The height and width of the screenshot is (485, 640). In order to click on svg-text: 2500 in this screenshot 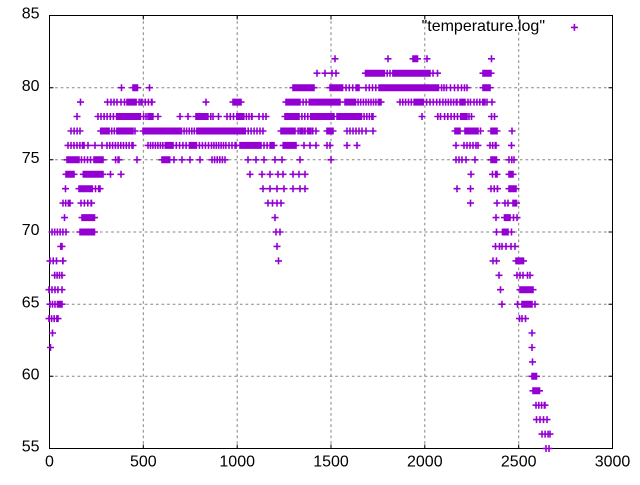, I will do `click(519, 462)`.